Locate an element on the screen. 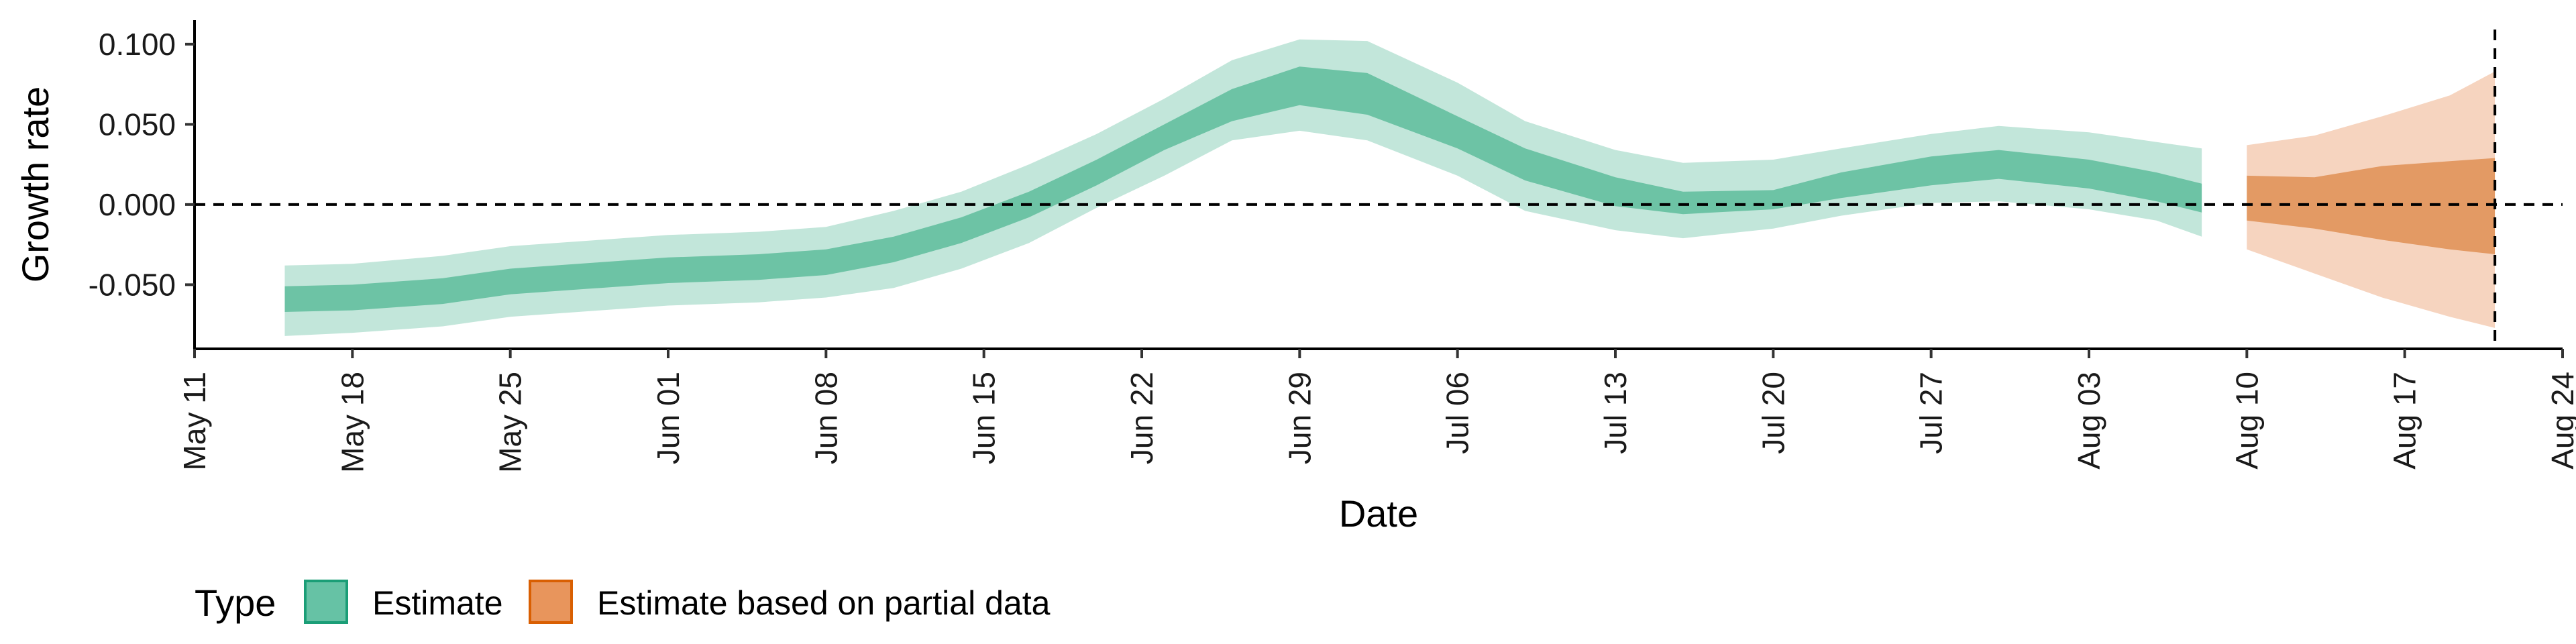 Image resolution: width=2576 pixels, height=644 pixels. legend-item-0: Estimate is located at coordinates (403, 602).